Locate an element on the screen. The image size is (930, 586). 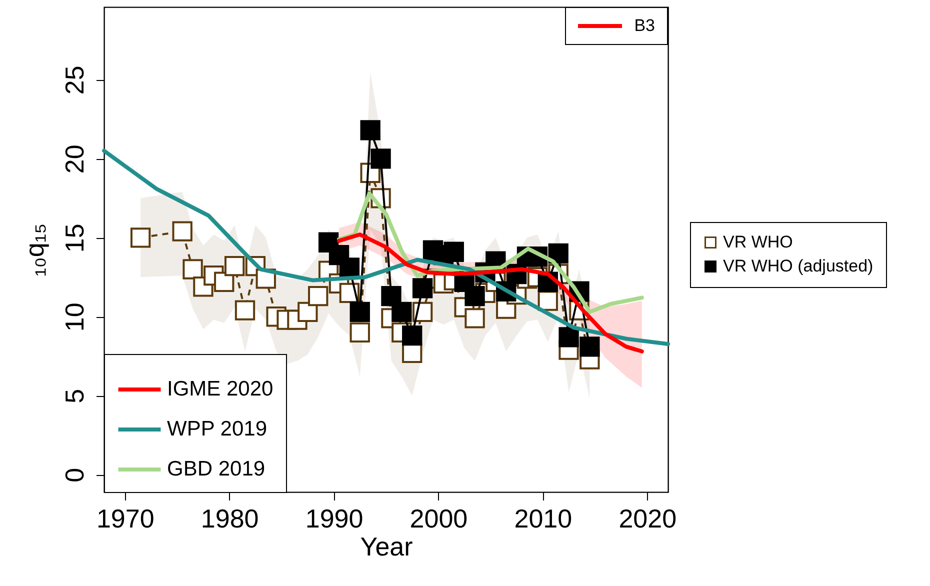
y-tick-label: 10 is located at coordinates (75, 317).